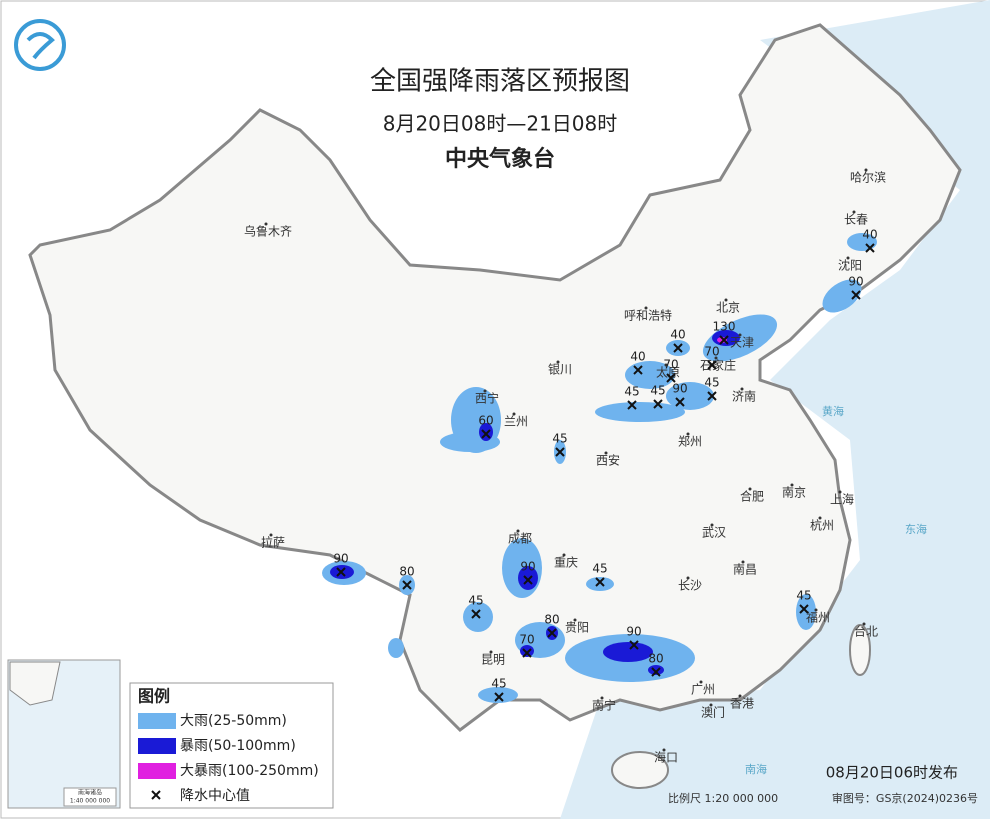 The image size is (990, 819). Describe the element at coordinates (744, 396) in the screenshot. I see `city-label: 济南` at that location.